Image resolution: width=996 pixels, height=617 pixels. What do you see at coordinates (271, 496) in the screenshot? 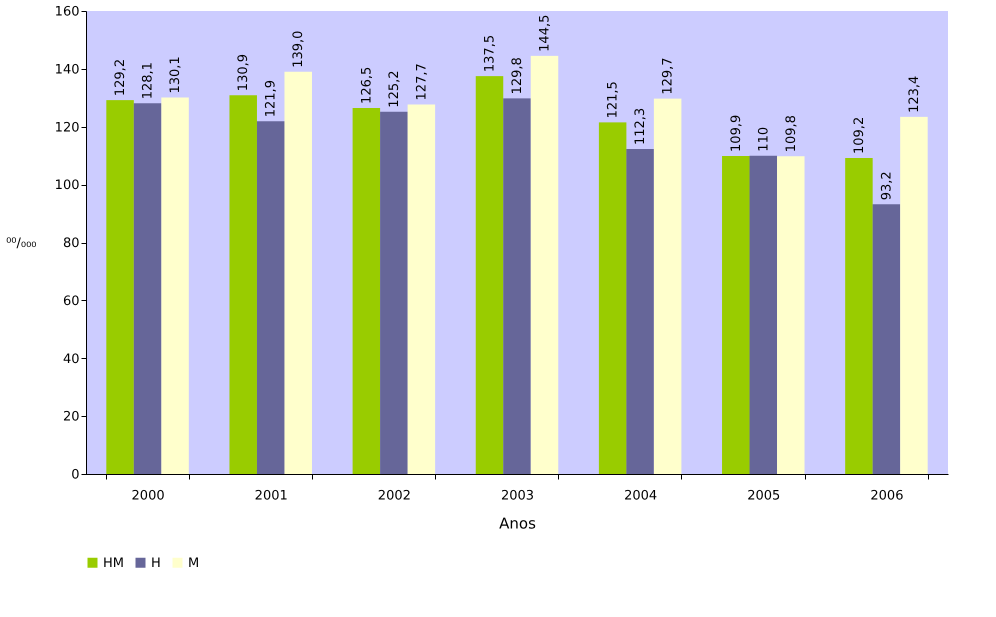
I see `x-tick-label: 2001` at bounding box center [271, 496].